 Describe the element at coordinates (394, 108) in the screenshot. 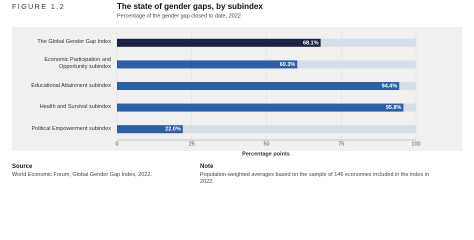

I see `value-label: 95.8%` at that location.